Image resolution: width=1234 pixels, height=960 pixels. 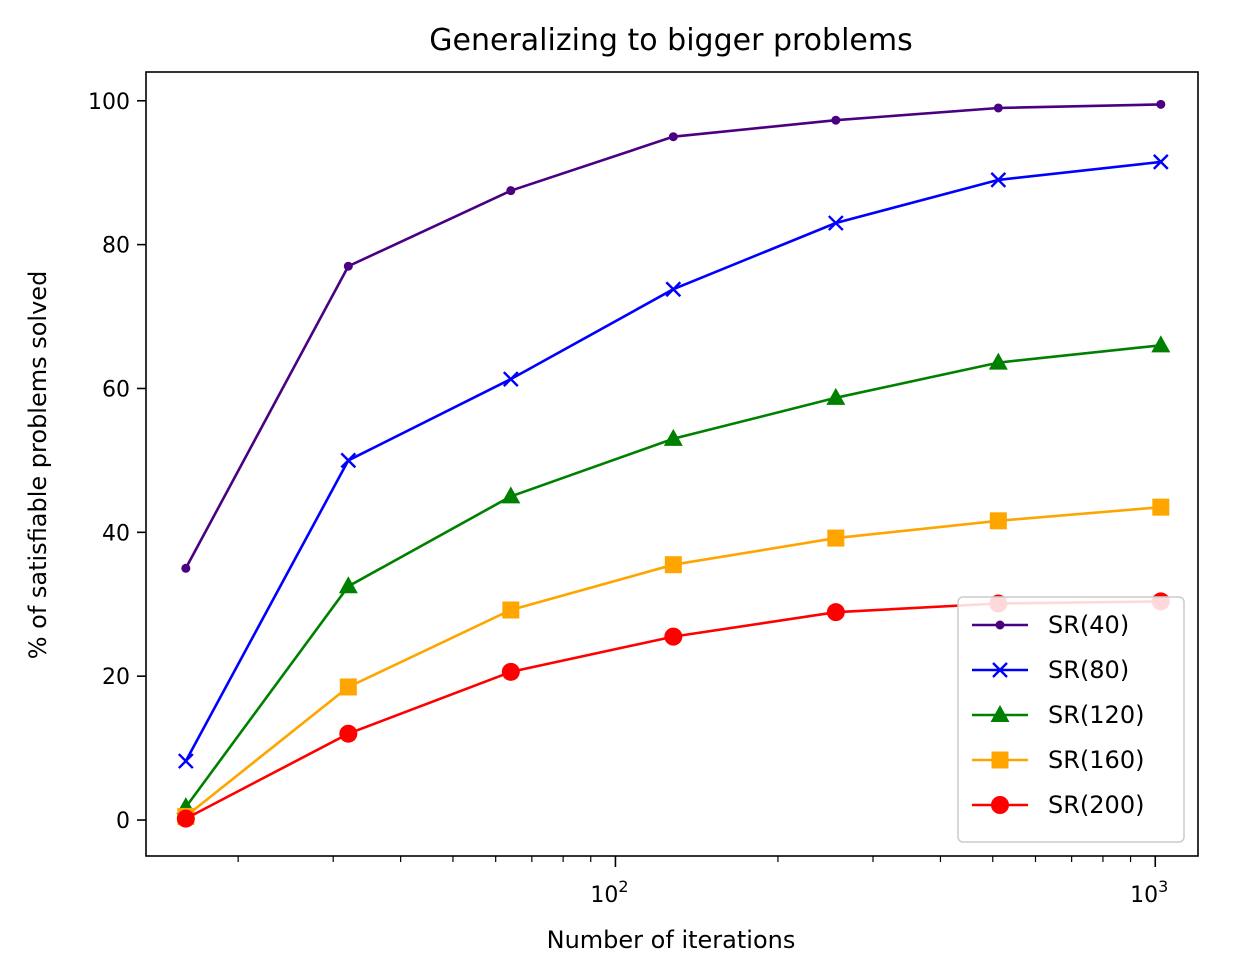 What do you see at coordinates (1096, 715) in the screenshot?
I see `legend-label: SR(120)` at bounding box center [1096, 715].